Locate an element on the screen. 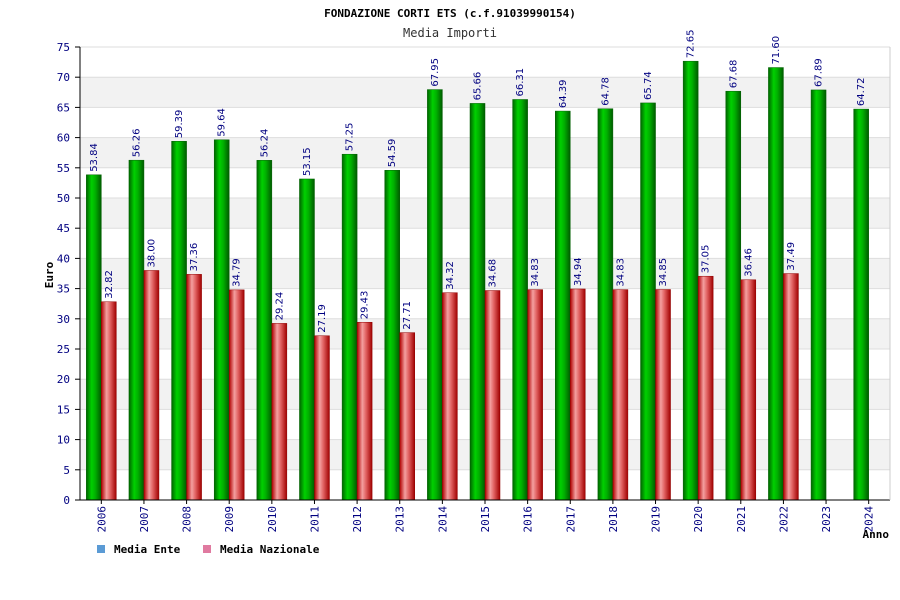 This screenshot has width=900, height=600. bar-label-media-nazionale: 34.32 is located at coordinates (450, 275).